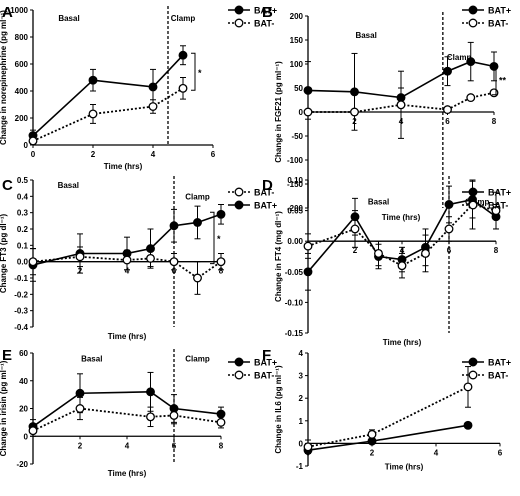 The height and width of the screenshot is (496, 520). What do you see at coordinates (485, 24) in the screenshot?
I see `legend-entry: BAT-` at bounding box center [485, 24].